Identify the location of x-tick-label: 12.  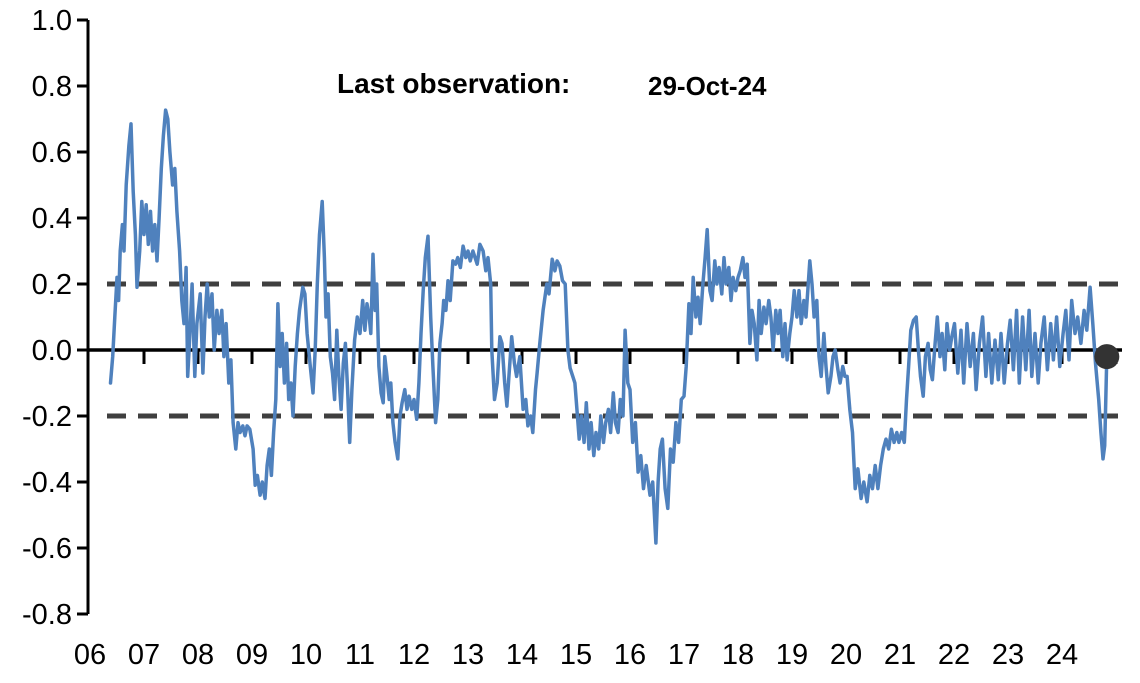
(414, 655).